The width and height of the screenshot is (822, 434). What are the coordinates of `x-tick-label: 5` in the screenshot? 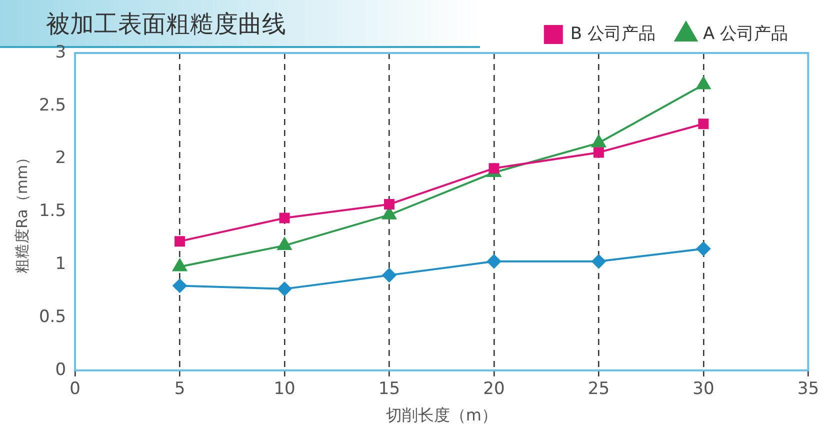 It's located at (180, 389).